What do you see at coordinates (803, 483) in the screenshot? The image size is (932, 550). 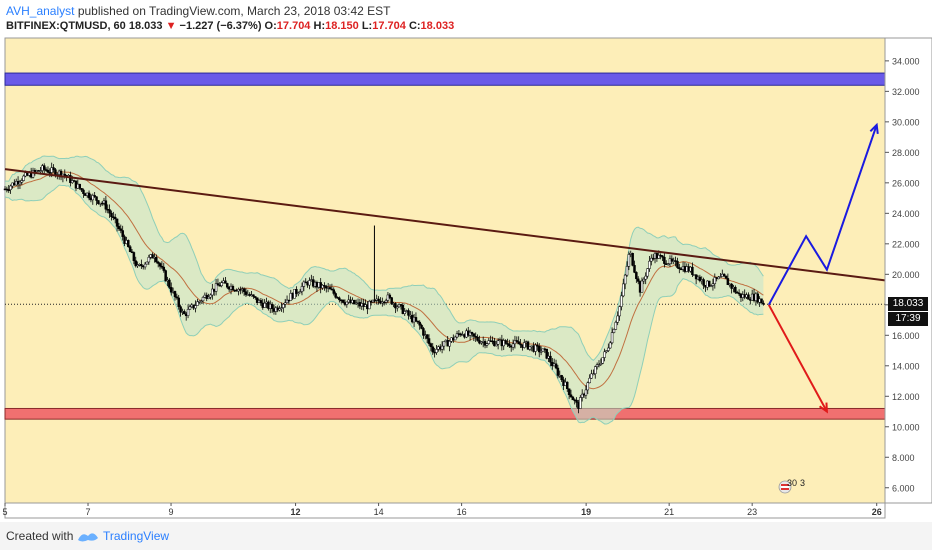 I see `event-sub-count: 3` at bounding box center [803, 483].